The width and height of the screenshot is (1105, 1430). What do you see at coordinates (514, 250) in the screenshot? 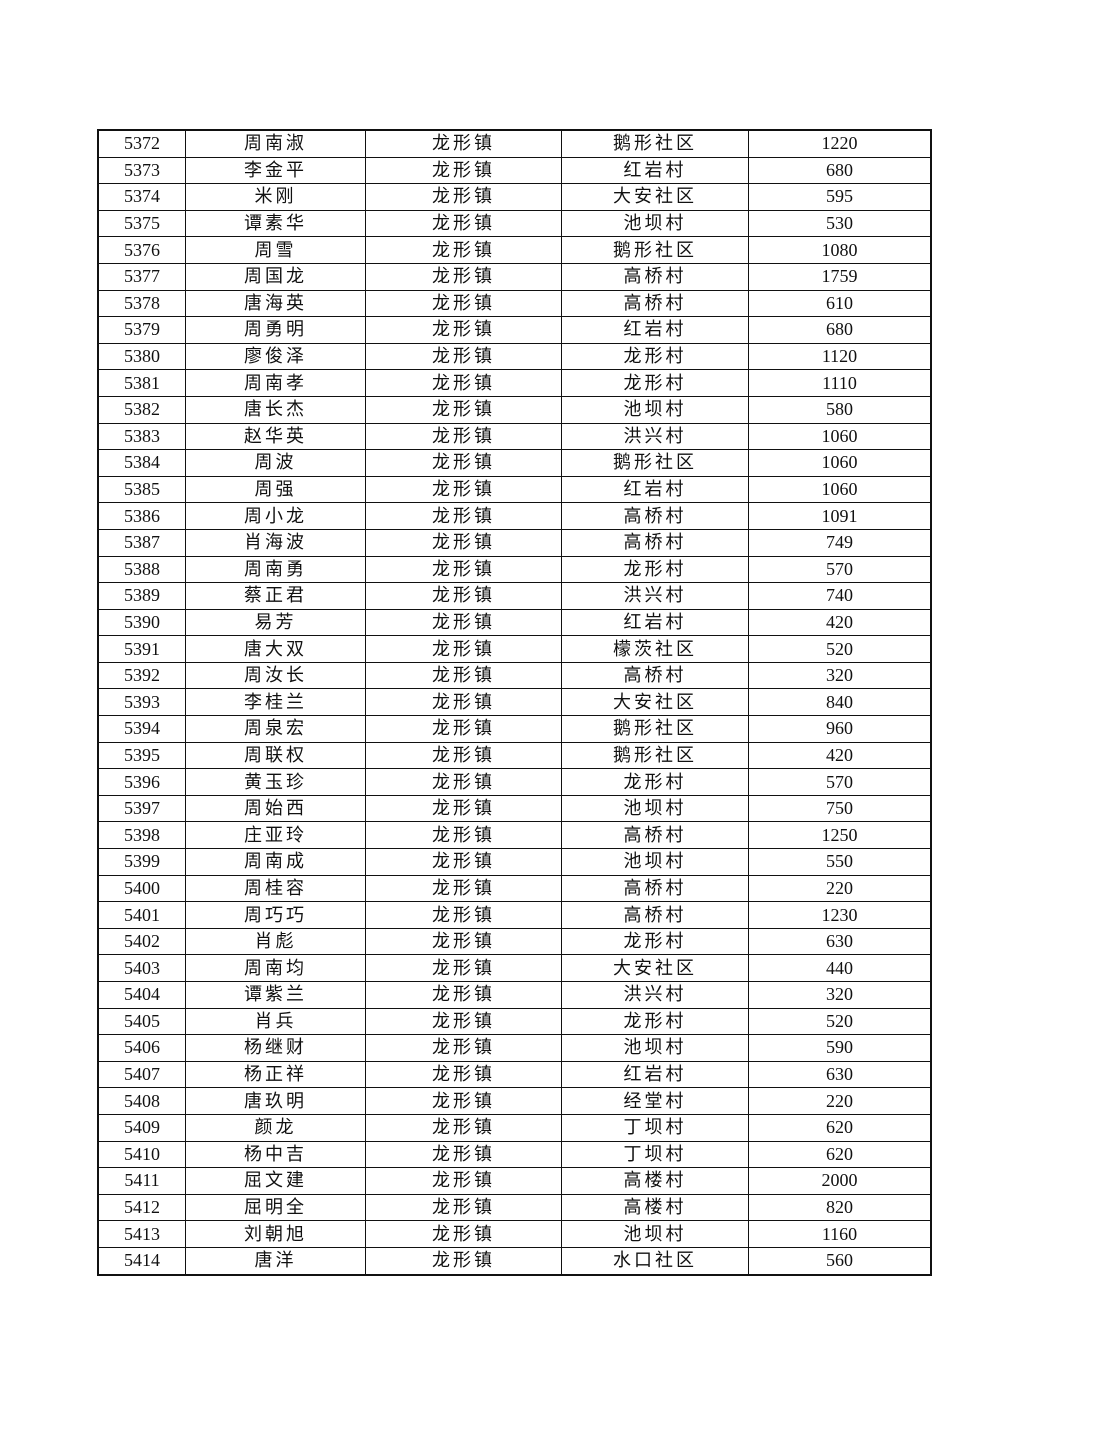
I see `table-row: 5376 周雪 龙形镇 鹅形社区 1080` at bounding box center [514, 250].